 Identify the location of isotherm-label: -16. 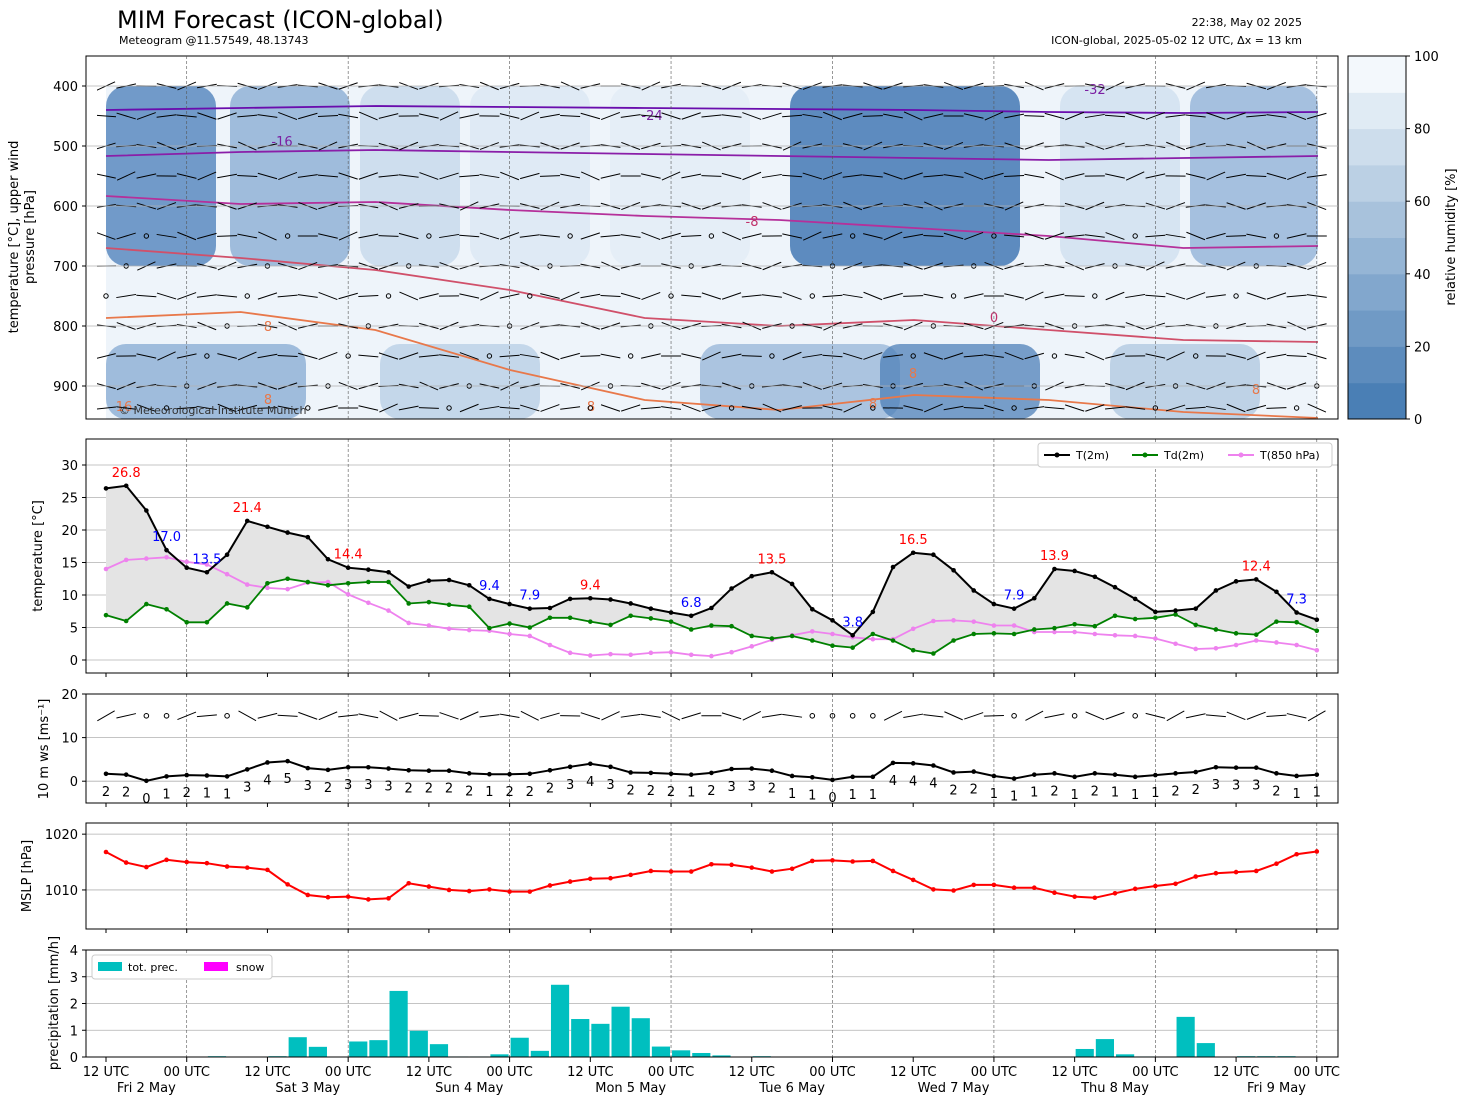
(281, 142).